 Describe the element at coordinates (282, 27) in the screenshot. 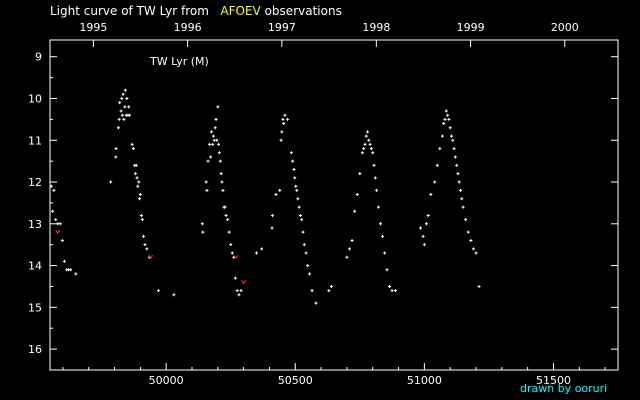

I see `year-tick-label: 1997` at that location.